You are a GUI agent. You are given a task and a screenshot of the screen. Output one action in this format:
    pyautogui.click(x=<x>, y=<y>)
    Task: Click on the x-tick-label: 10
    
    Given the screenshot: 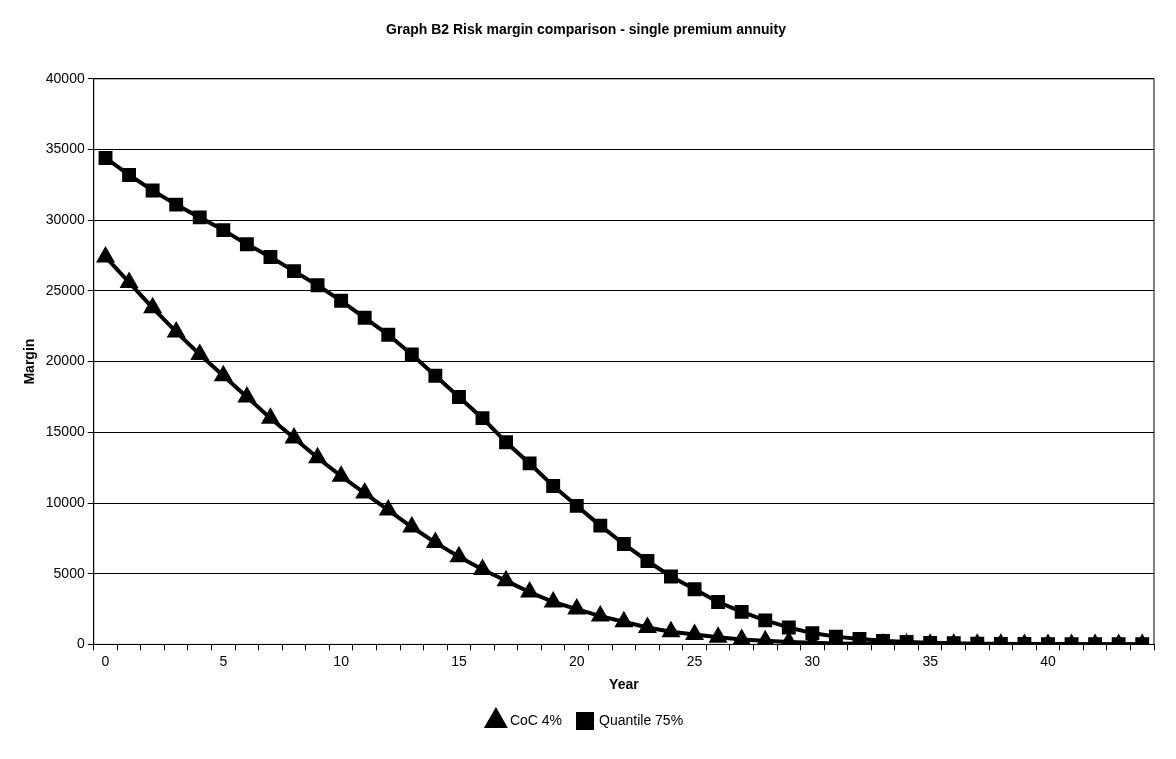 What is the action you would take?
    pyautogui.click(x=341, y=660)
    